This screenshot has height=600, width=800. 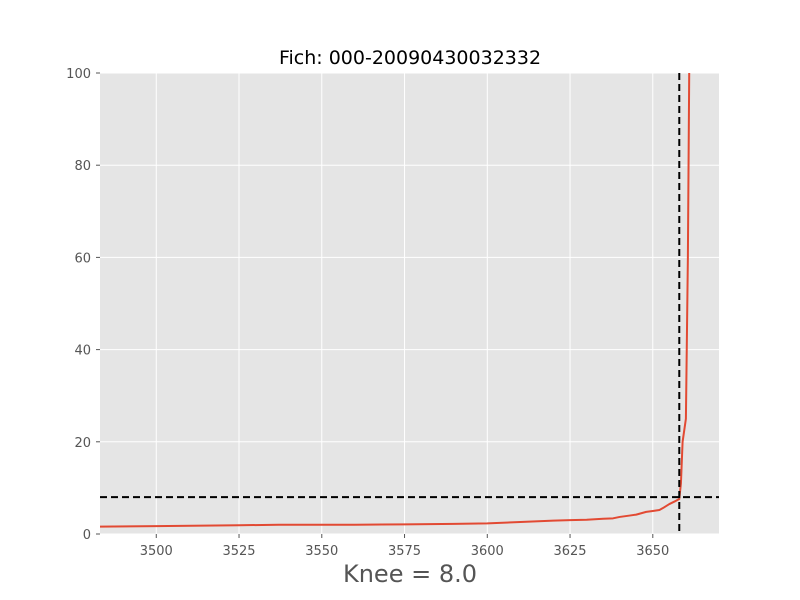 I want to click on y-tick-label: 100, so click(x=78, y=74).